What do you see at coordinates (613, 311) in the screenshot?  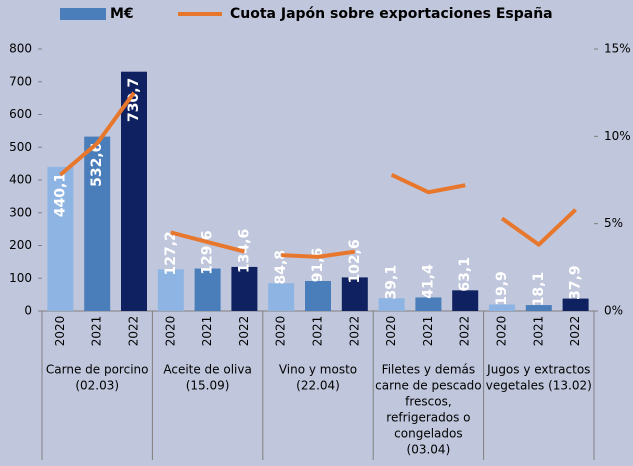 I see `y2-tick-label: 0%` at bounding box center [613, 311].